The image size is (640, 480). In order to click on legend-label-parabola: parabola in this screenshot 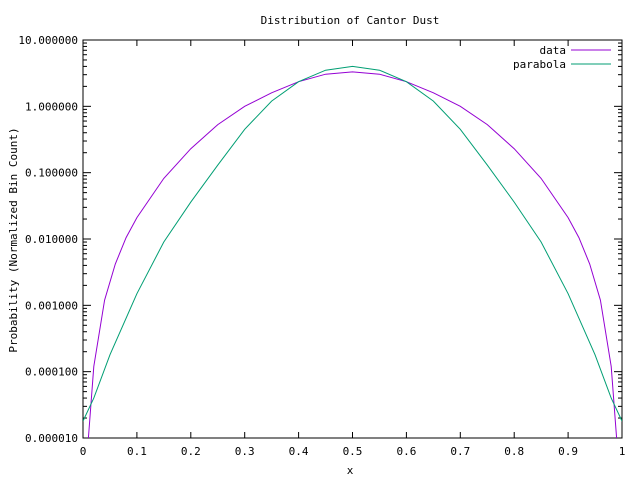, I will do `click(539, 64)`.